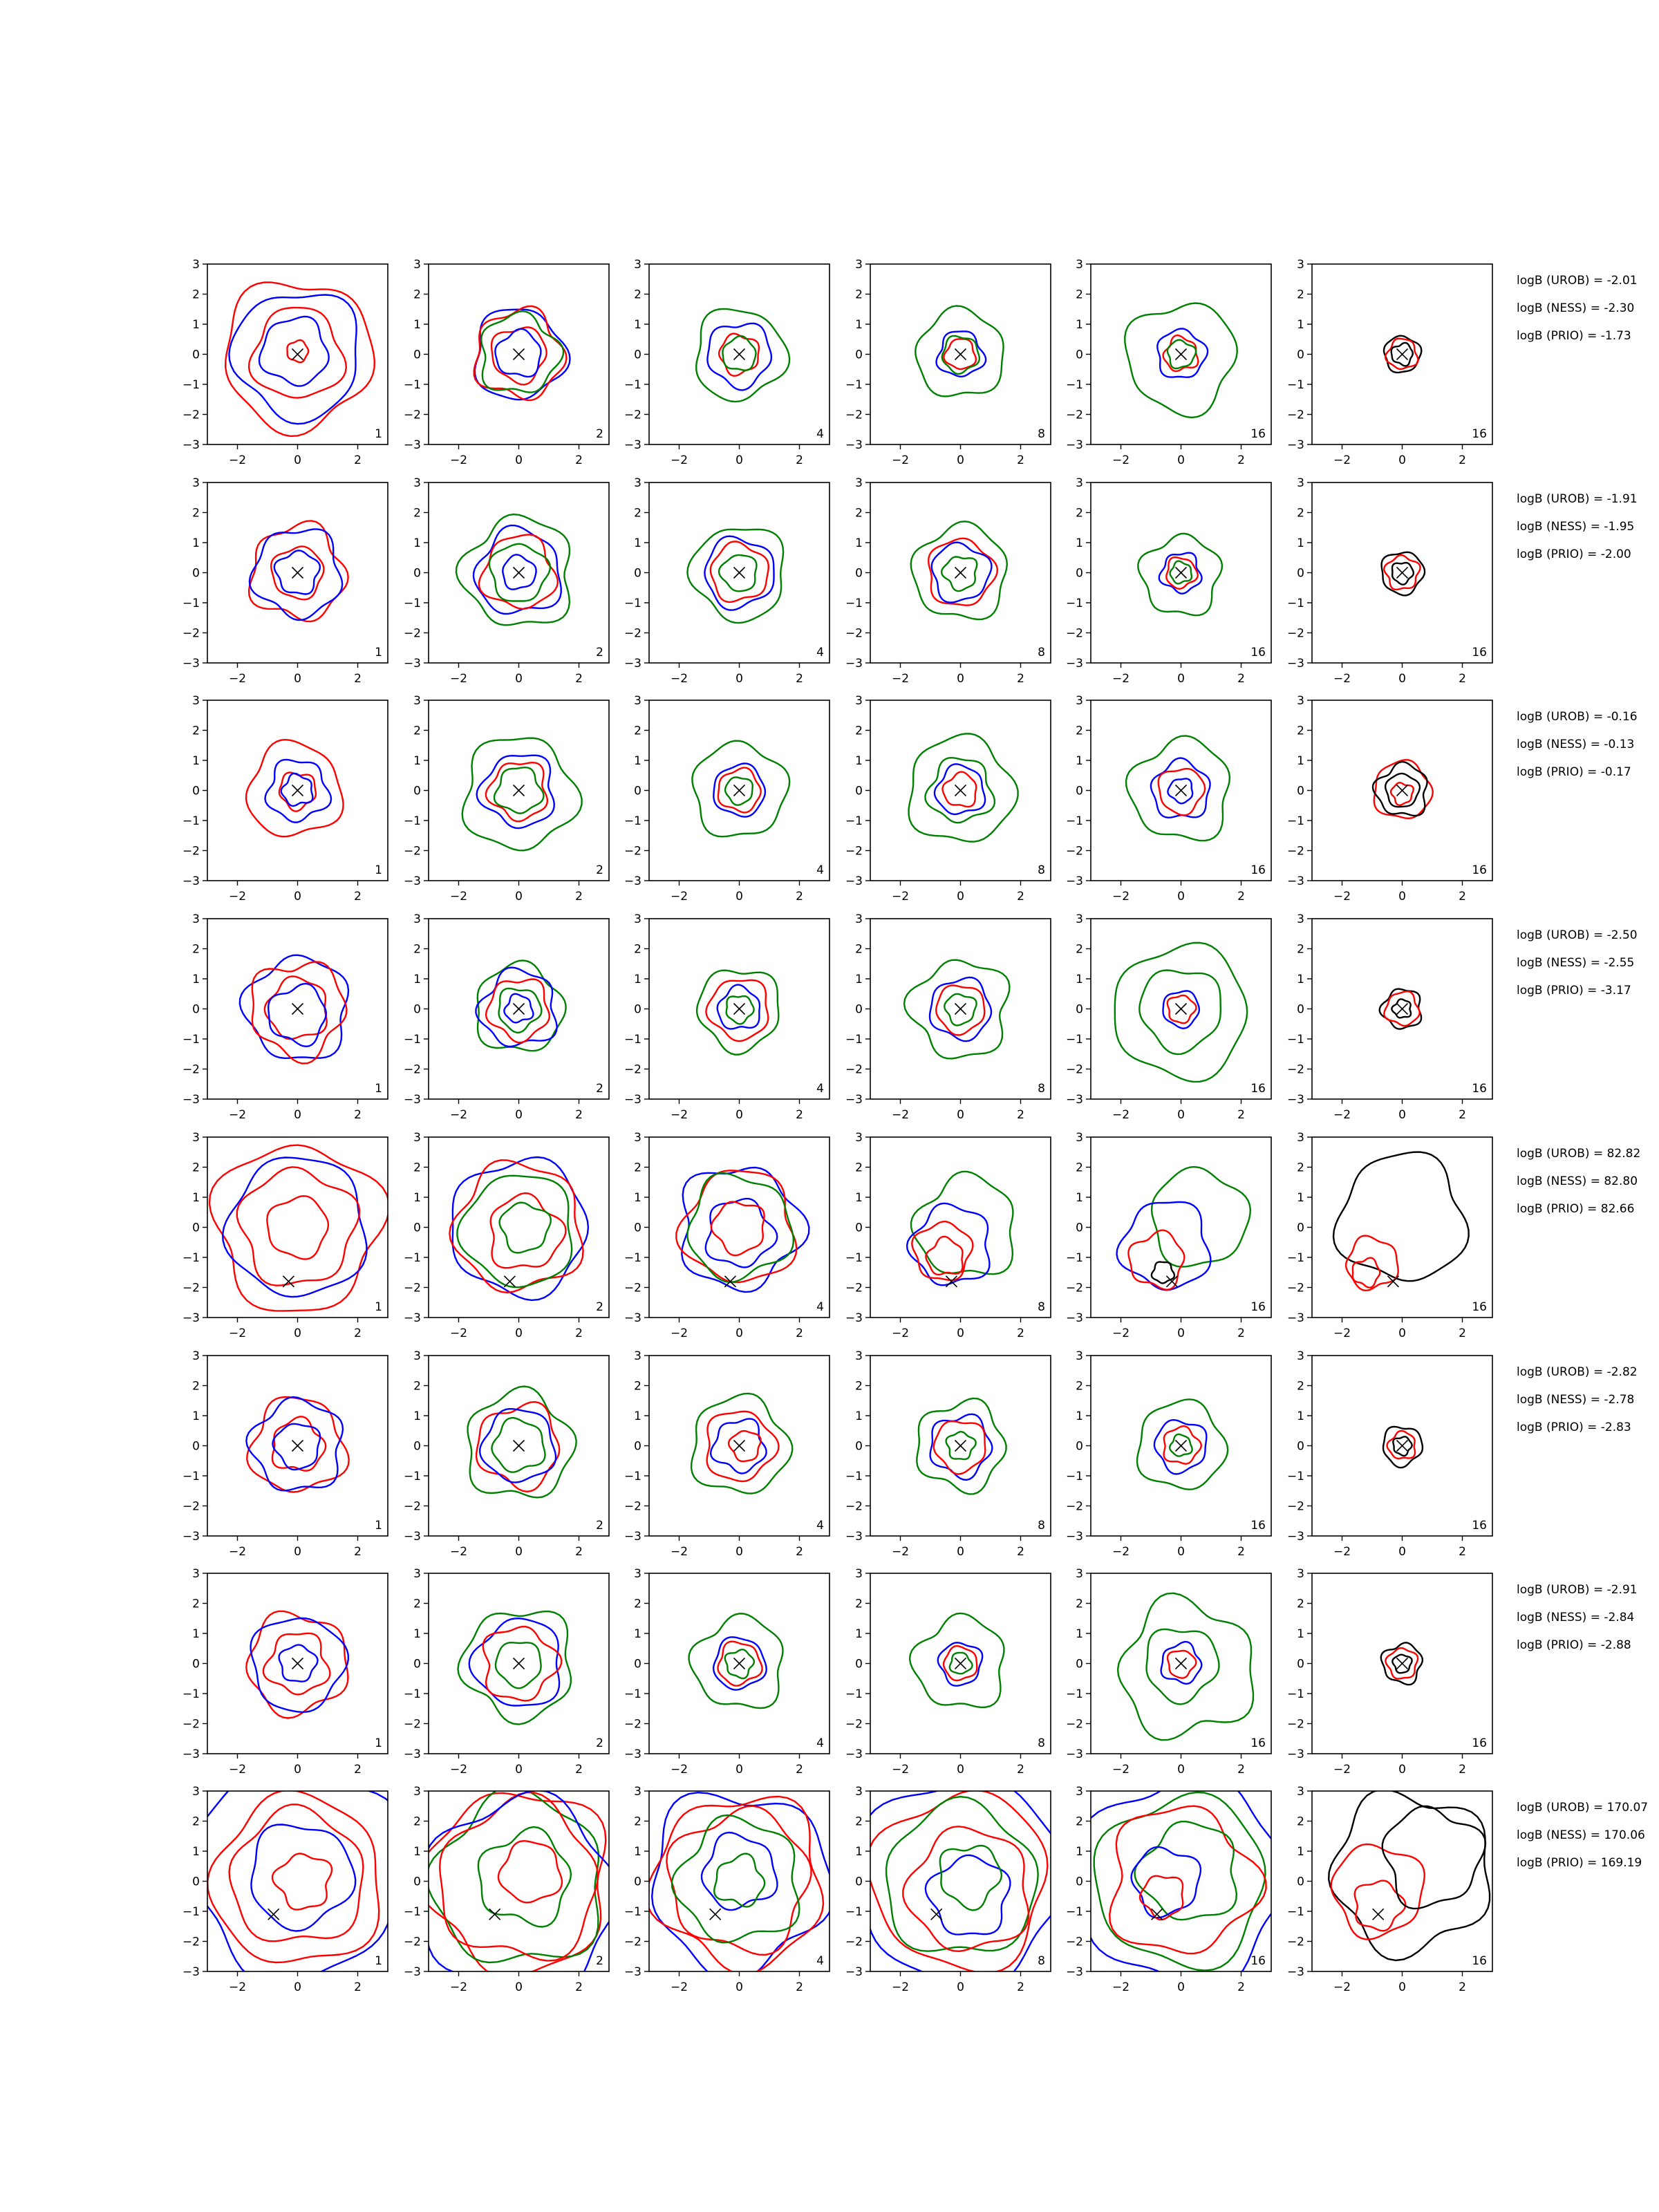 This screenshot has width=1659, height=2212. Describe the element at coordinates (1581, 1835) in the screenshot. I see `logB-annotation: logB (NESS) = 170.06` at that location.